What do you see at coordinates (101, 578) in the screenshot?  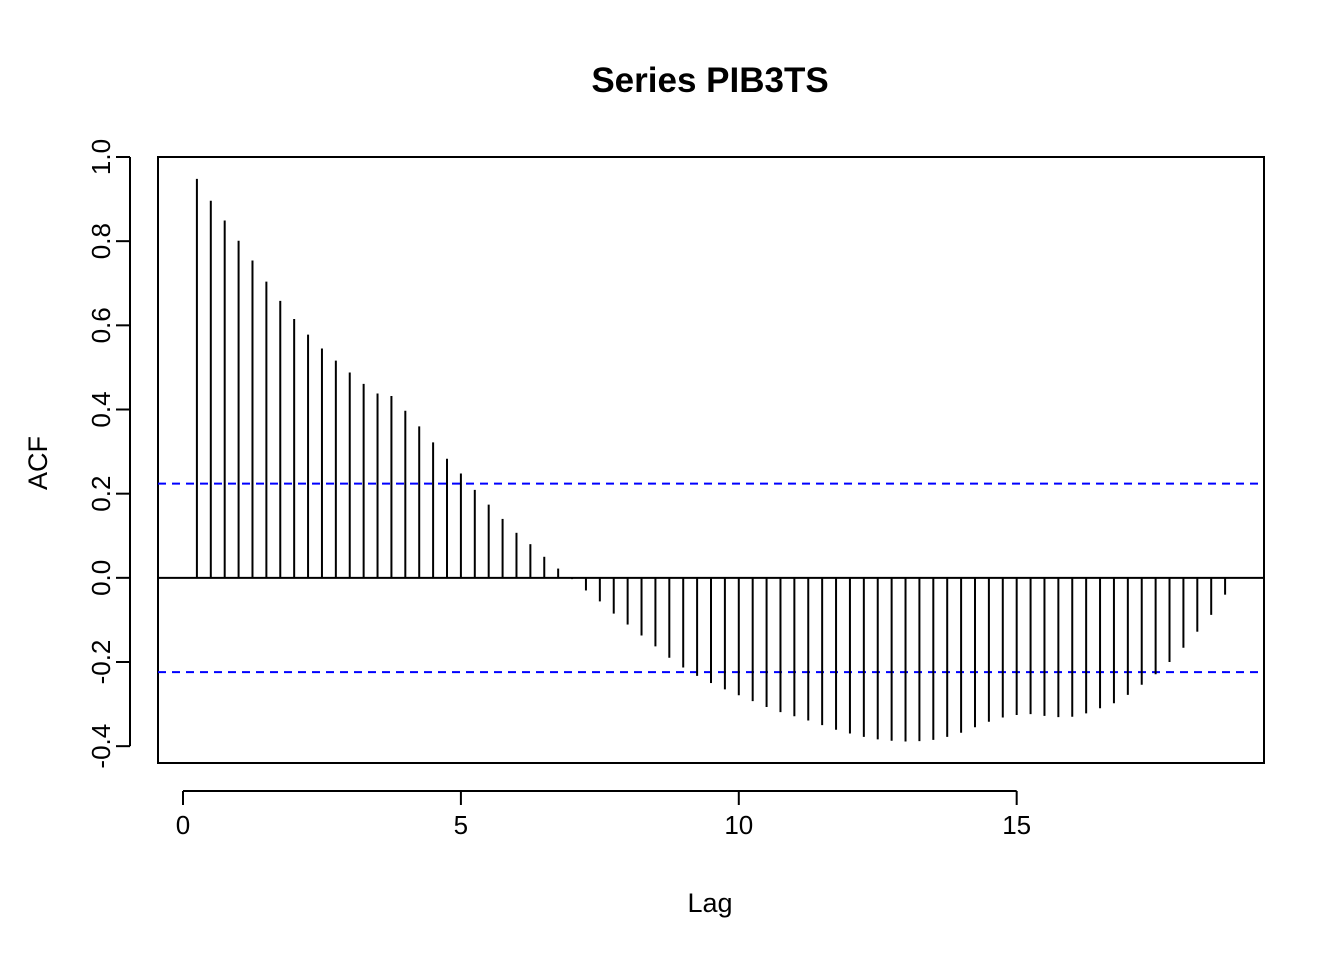 I see `y-tick-label: 0.0` at bounding box center [101, 578].